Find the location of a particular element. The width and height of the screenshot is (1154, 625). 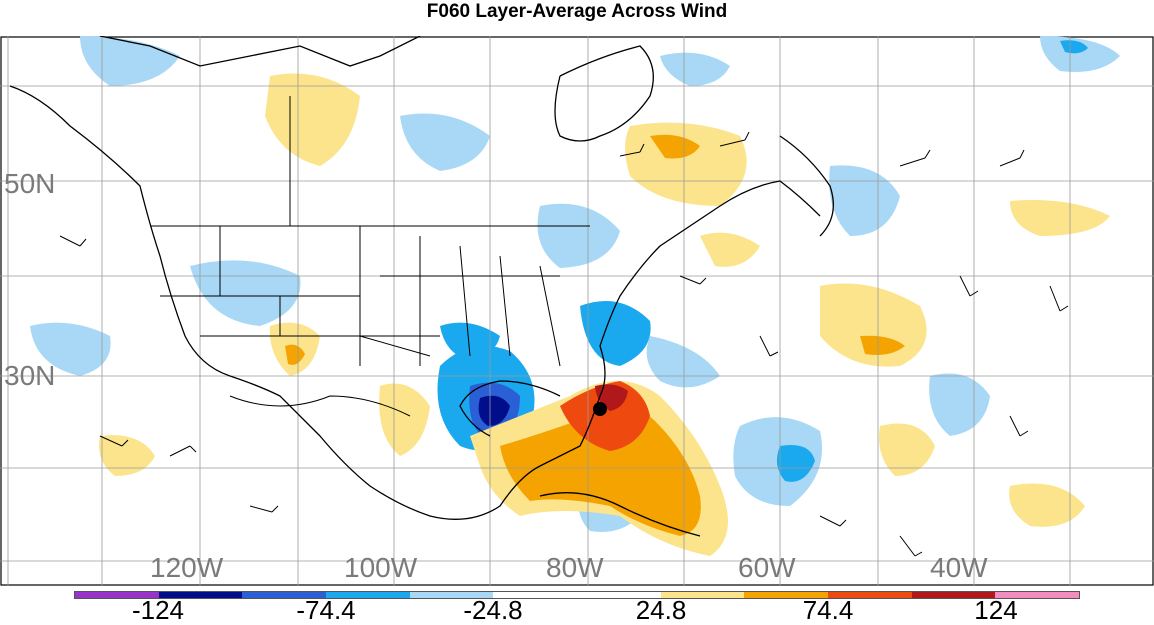

colorbar-label-pos74: 74.4 is located at coordinates (828, 610).